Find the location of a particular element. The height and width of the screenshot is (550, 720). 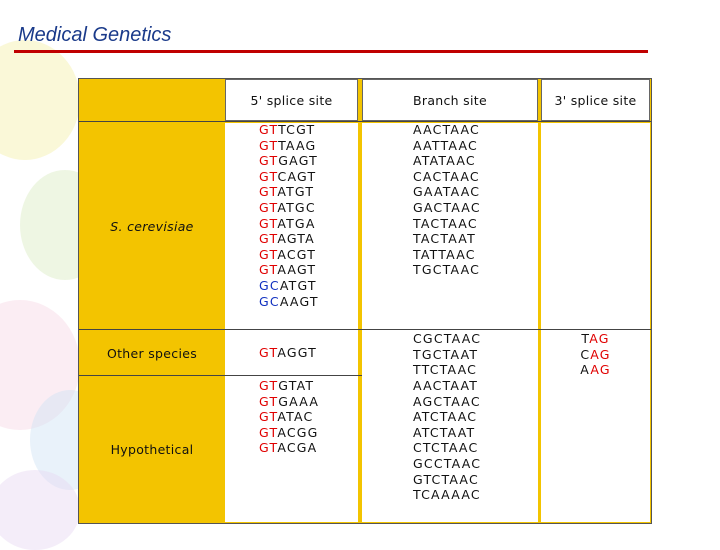

five-prime-sequence: GTACGT is located at coordinates (307, 255).